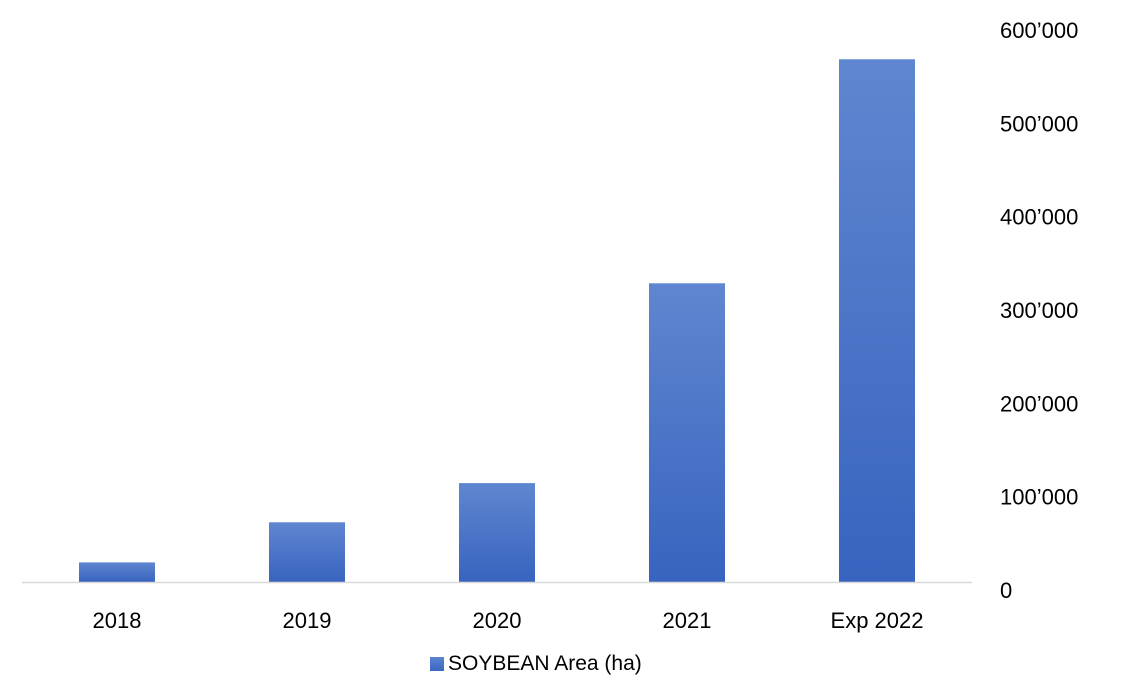  I want to click on x-axis-ticks: 2018 2019 2020 2021 Exp 2022, so click(508, 620).